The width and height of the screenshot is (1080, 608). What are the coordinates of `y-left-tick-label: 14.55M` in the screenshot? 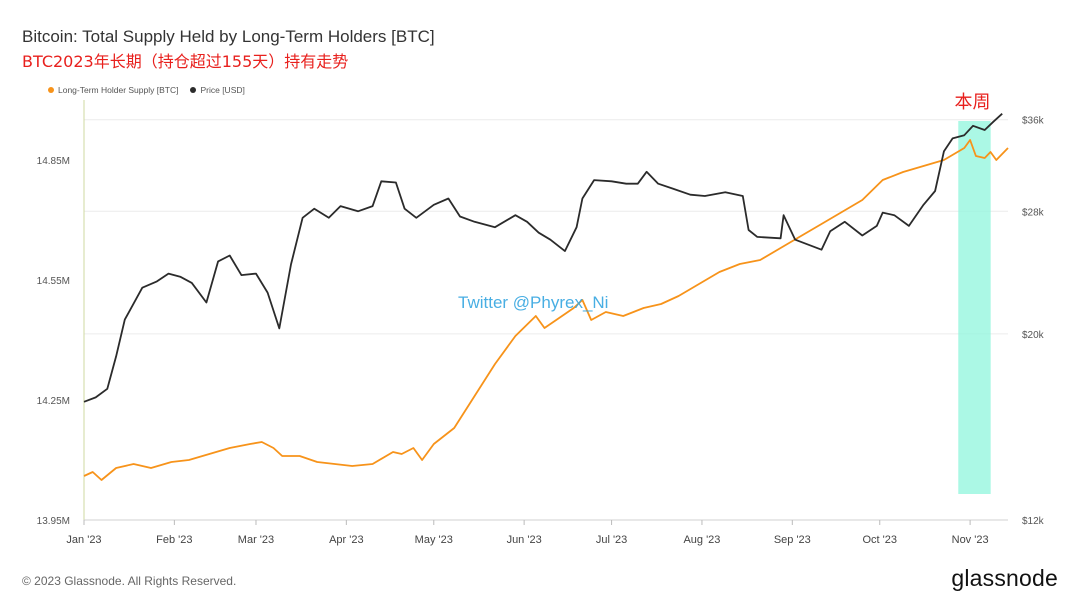 It's located at (53, 281).